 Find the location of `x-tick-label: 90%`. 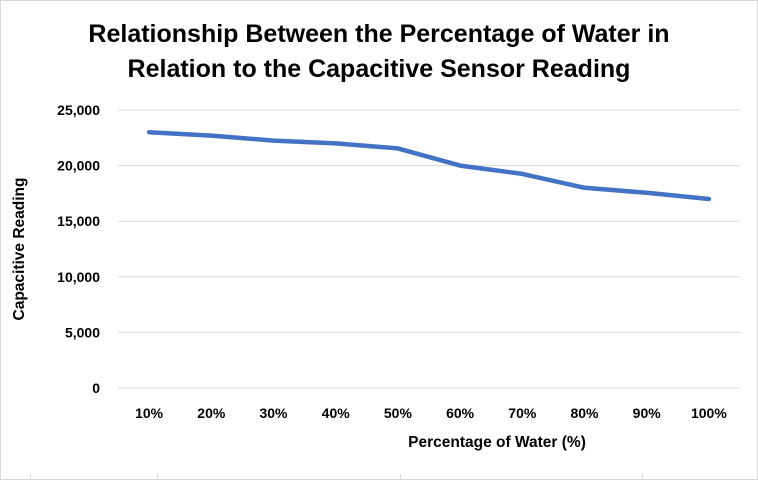

x-tick-label: 90% is located at coordinates (647, 413).